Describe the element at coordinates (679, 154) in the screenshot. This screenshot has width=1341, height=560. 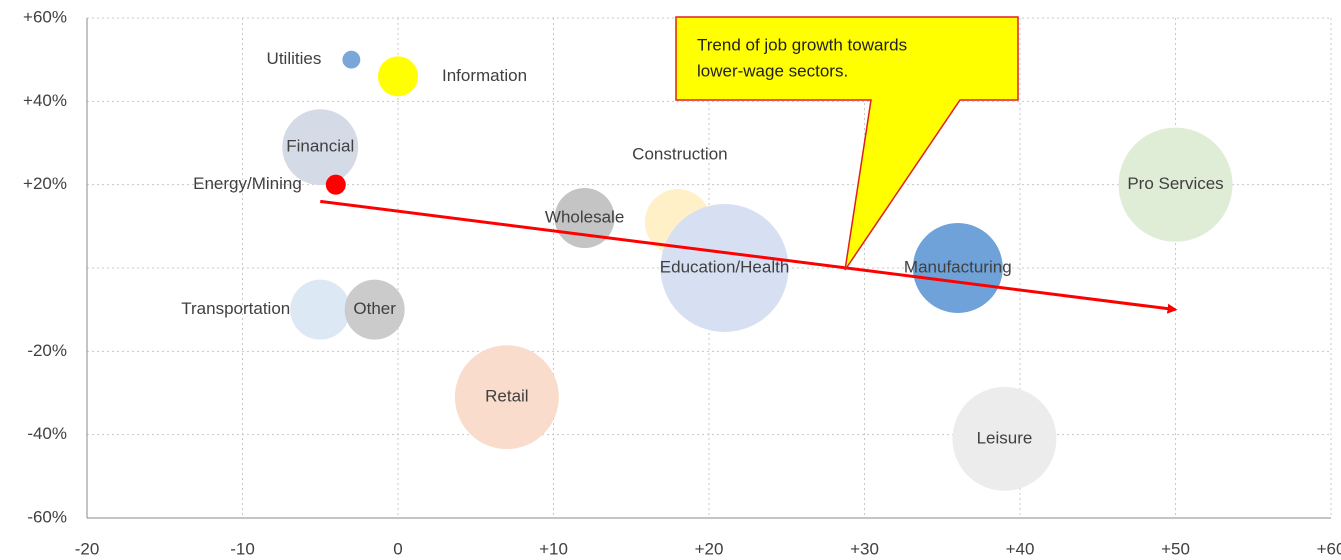
I see `data-label: Construction` at that location.